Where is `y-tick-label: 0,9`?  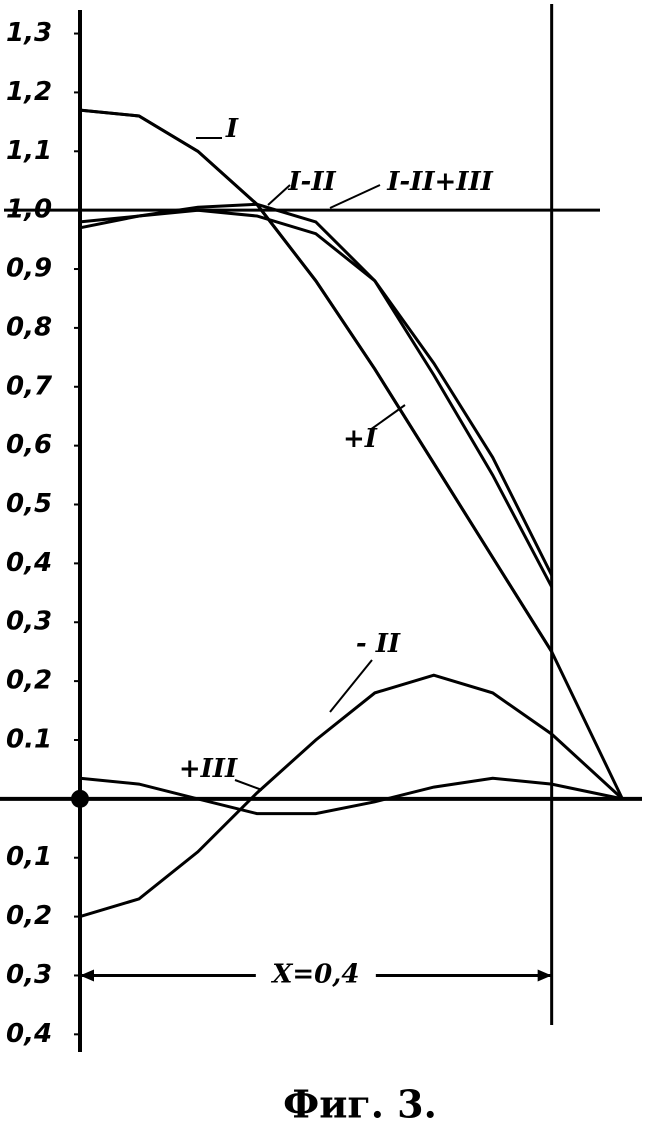
y-tick-label: 0,9 is located at coordinates (29, 269).